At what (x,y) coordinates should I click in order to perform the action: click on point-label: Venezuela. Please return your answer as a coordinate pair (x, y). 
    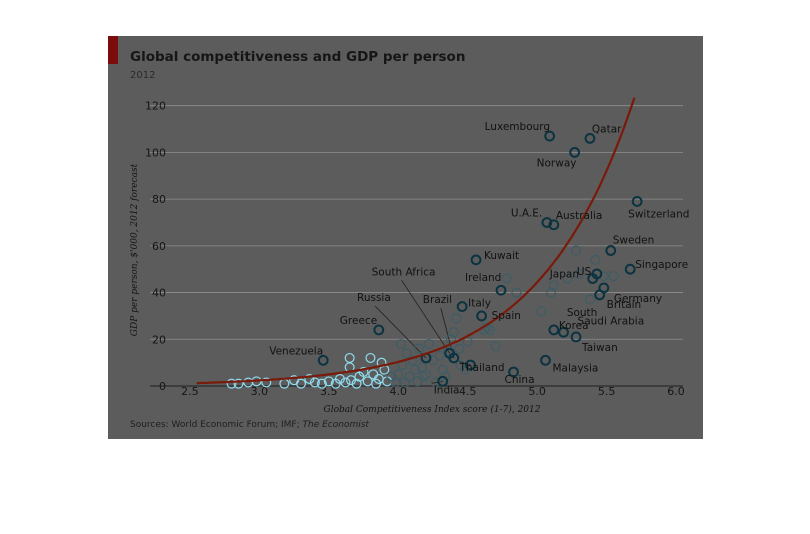
    Looking at the image, I should click on (296, 351).